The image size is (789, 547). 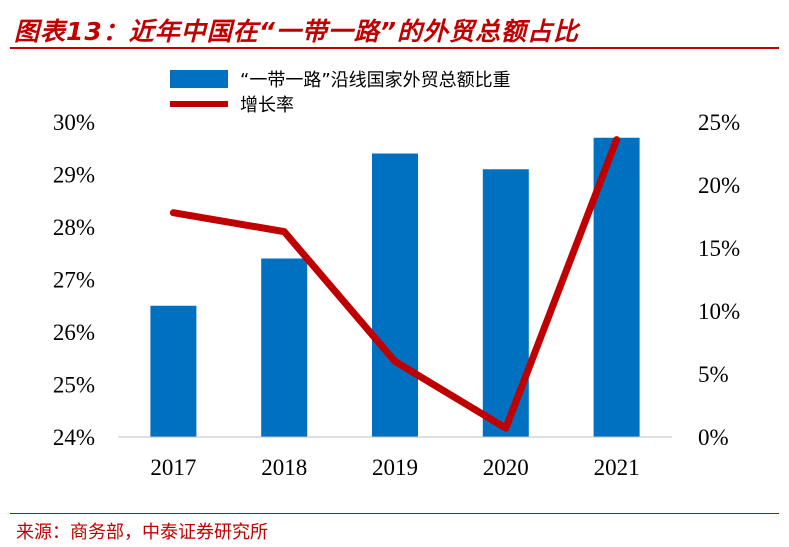 What do you see at coordinates (713, 437) in the screenshot?
I see `right-tick-label: 0%` at bounding box center [713, 437].